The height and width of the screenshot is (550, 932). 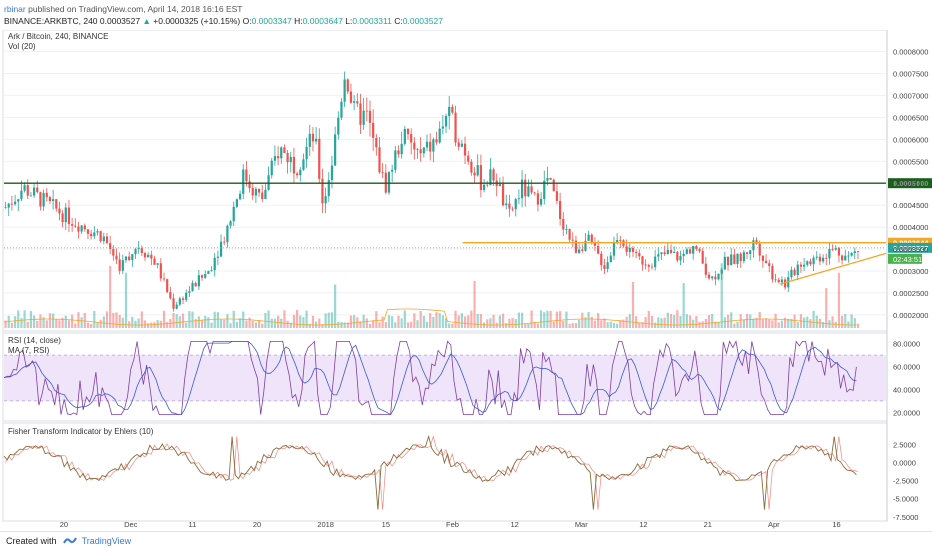 What do you see at coordinates (271, 21) in the screenshot?
I see `open-value: 0.0003347` at bounding box center [271, 21].